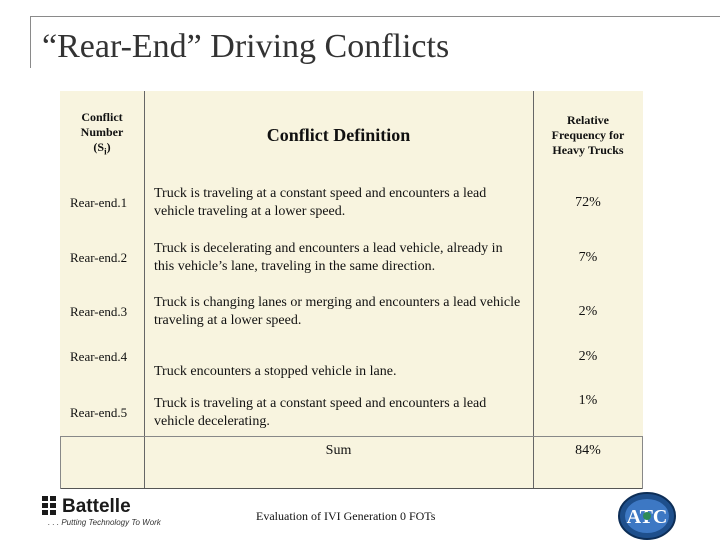 Image resolution: width=720 pixels, height=545 pixels. Describe the element at coordinates (351, 488) in the screenshot. I see `table-bottom-border` at that location.